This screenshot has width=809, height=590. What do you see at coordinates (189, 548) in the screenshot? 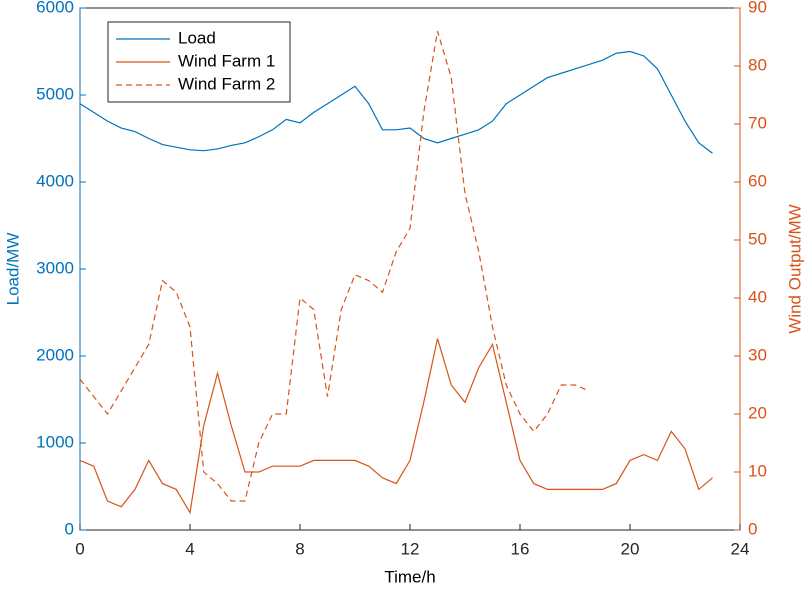
I see `x-tick-label: 4` at bounding box center [189, 548].